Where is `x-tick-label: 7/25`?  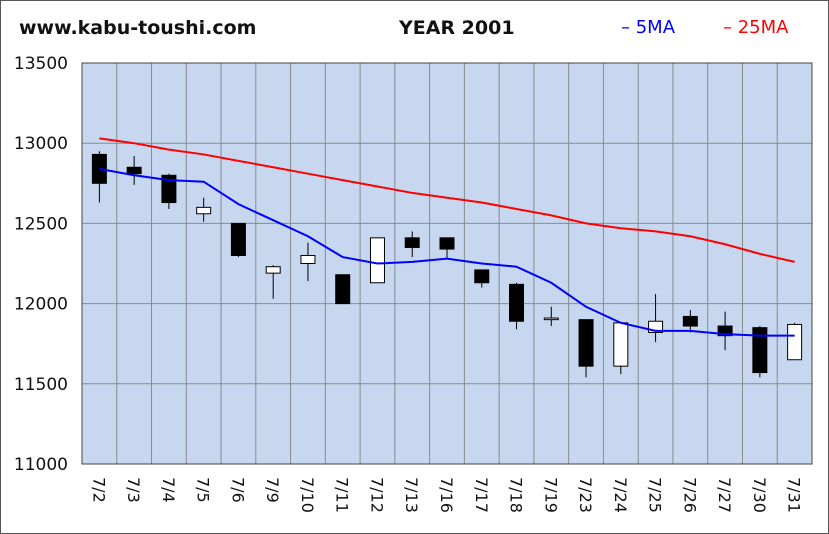 x-tick-label: 7/25 is located at coordinates (655, 495).